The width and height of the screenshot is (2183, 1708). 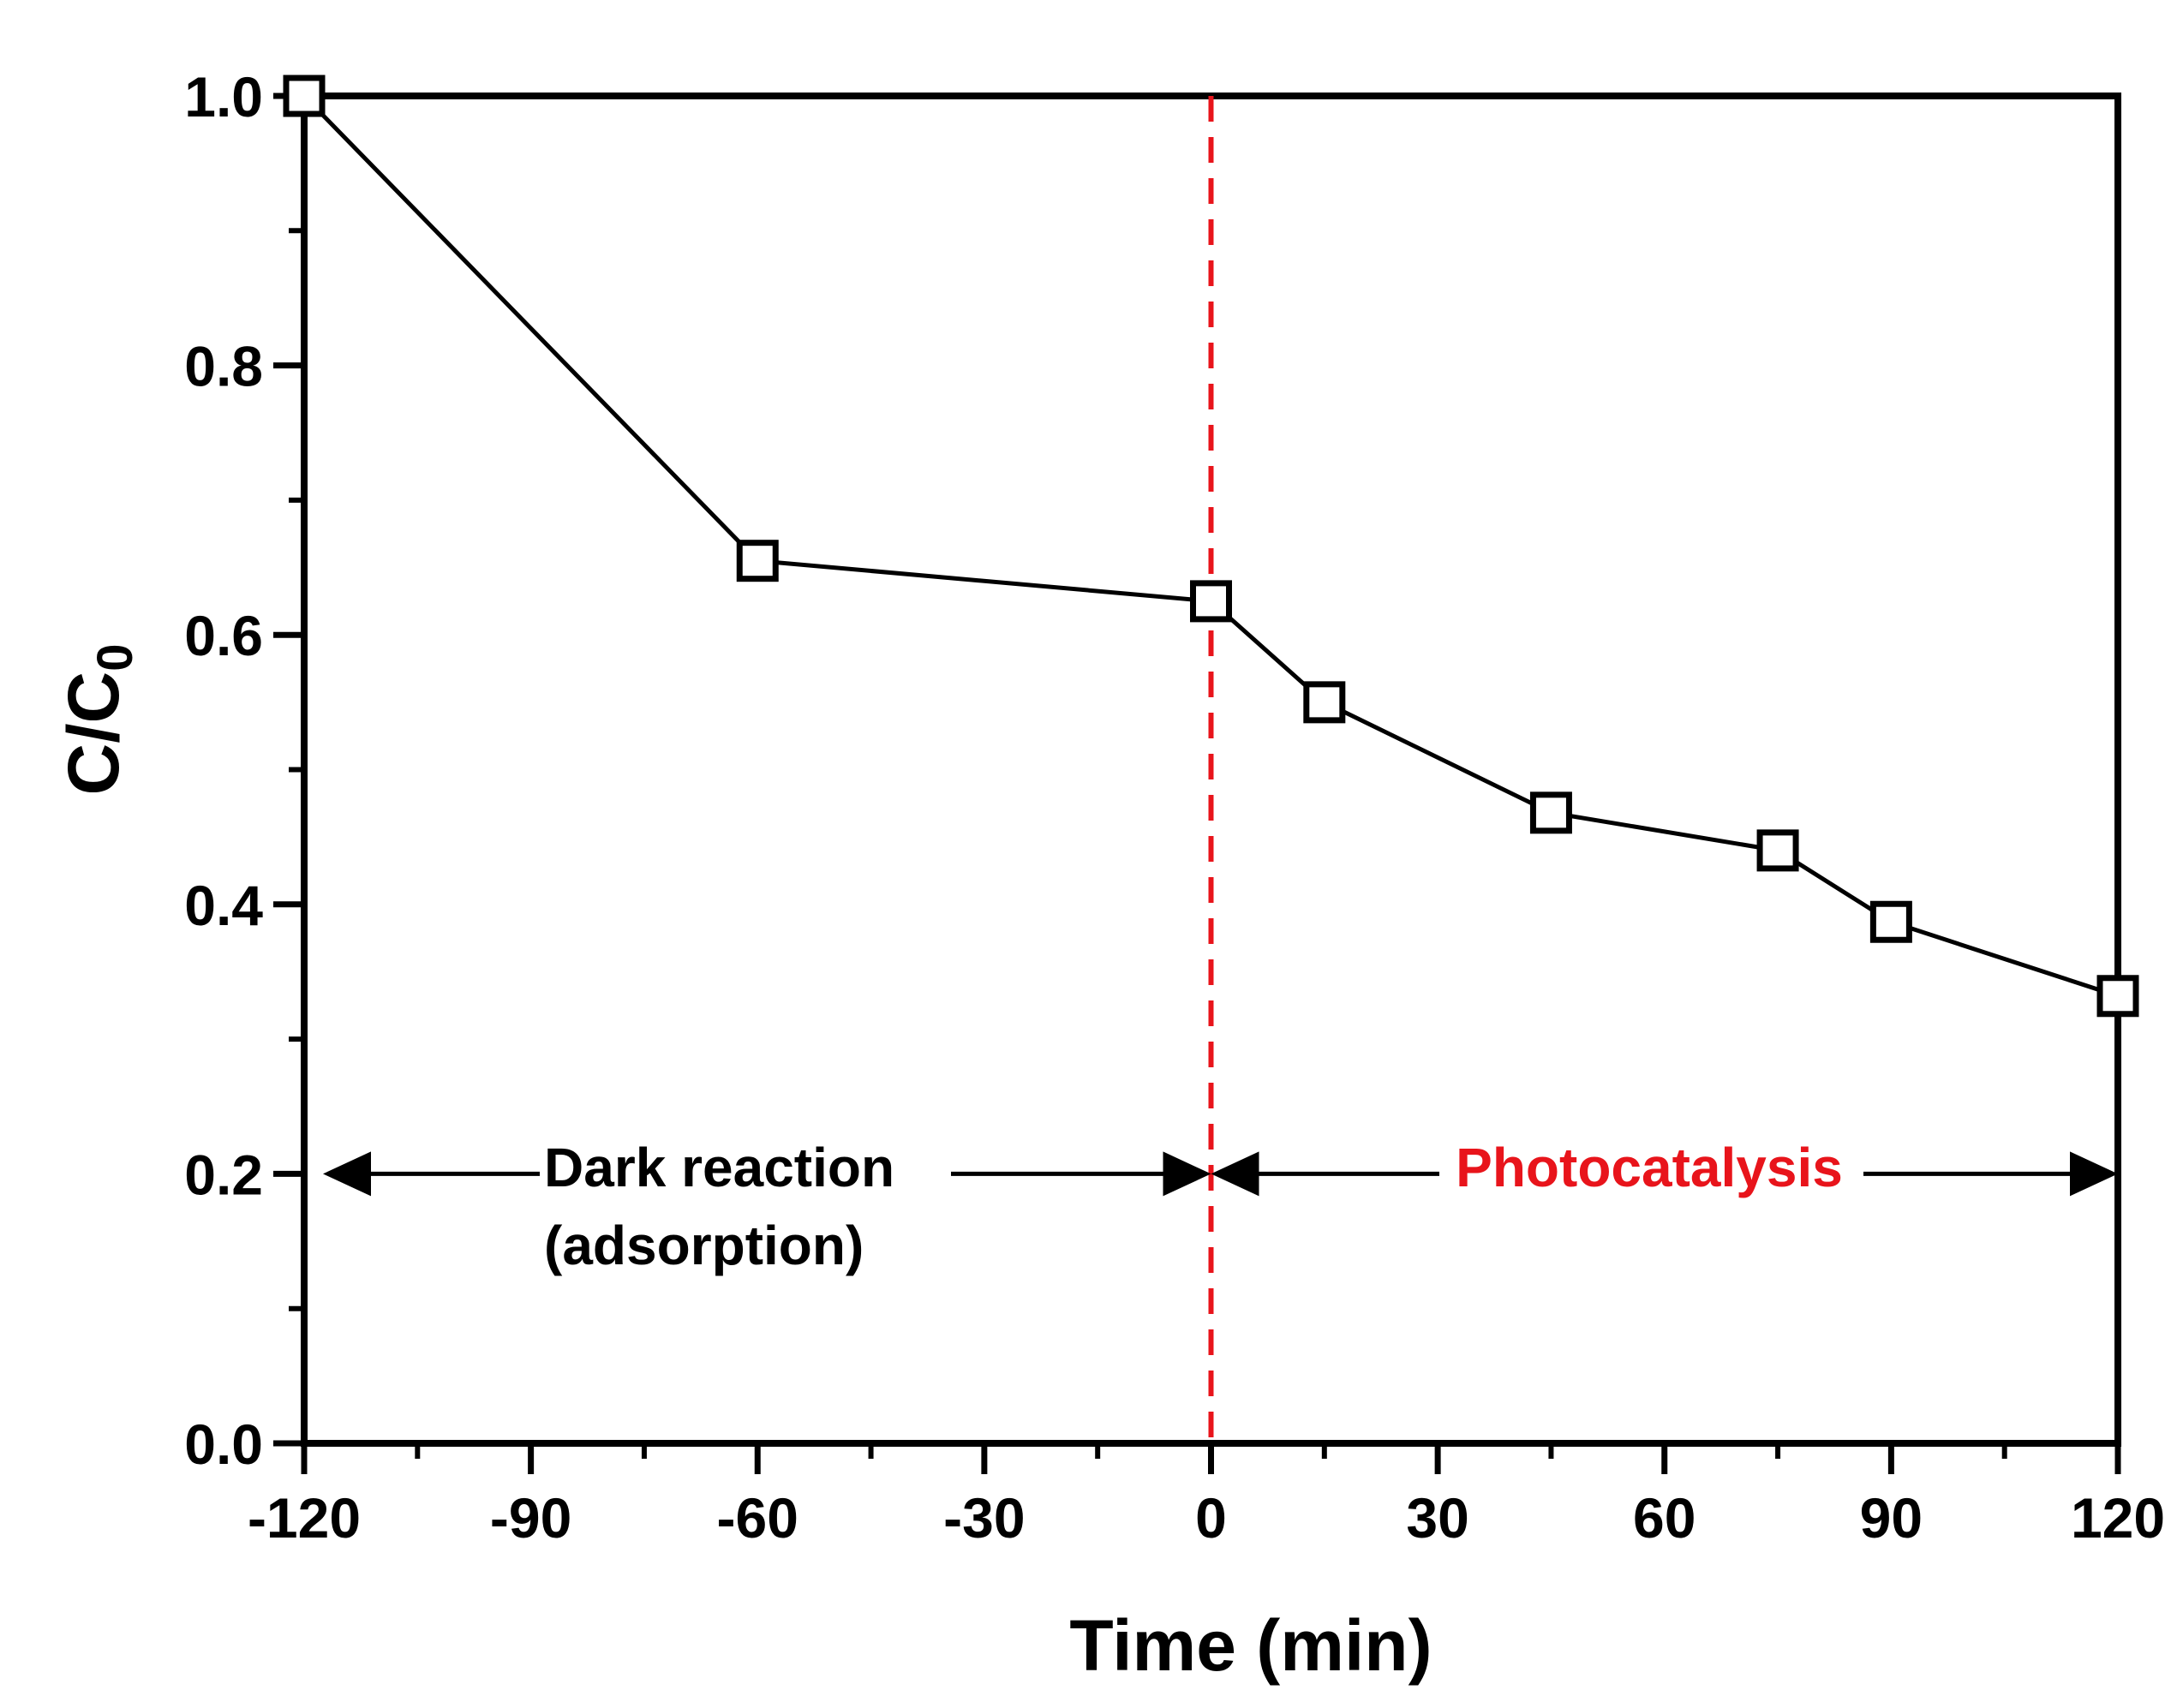 What do you see at coordinates (223, 906) in the screenshot?
I see `y-tick-label: 0.4` at bounding box center [223, 906].